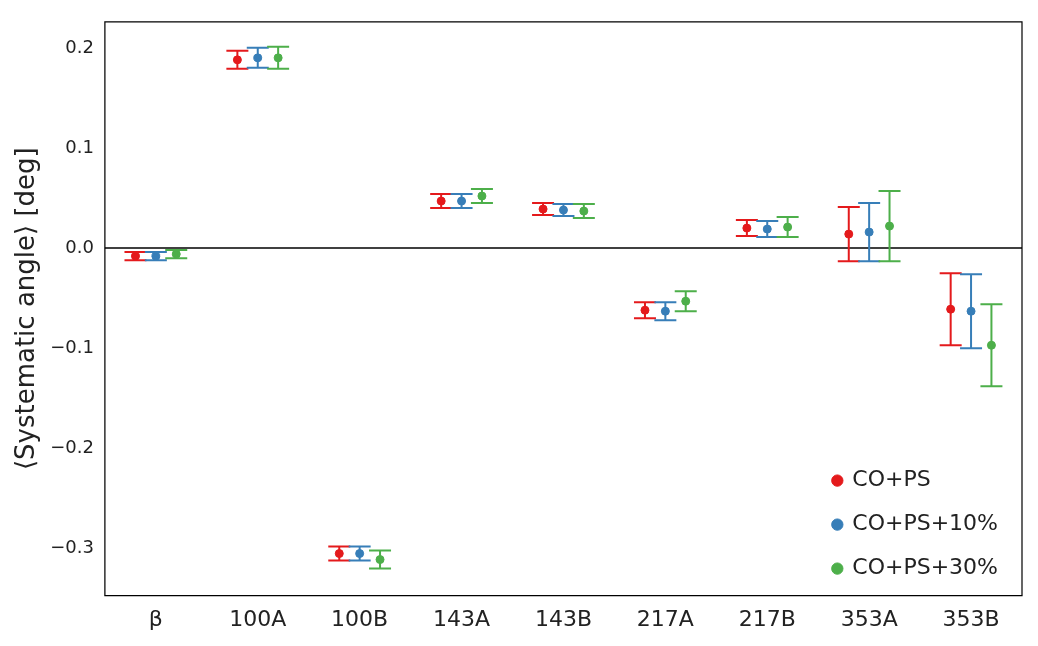 The width and height of the screenshot is (1038, 646). I want to click on y-tick-label: −0.3, so click(72, 547).